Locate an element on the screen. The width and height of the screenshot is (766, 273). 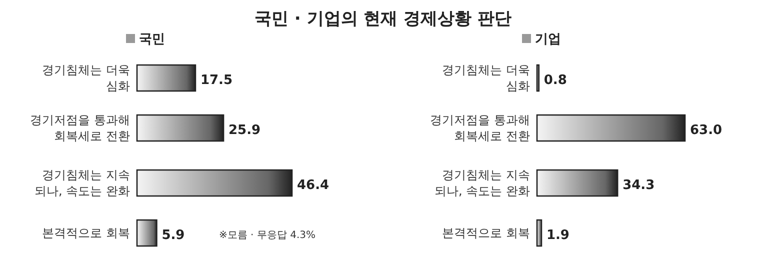
data-label: 5.9 is located at coordinates (173, 235).